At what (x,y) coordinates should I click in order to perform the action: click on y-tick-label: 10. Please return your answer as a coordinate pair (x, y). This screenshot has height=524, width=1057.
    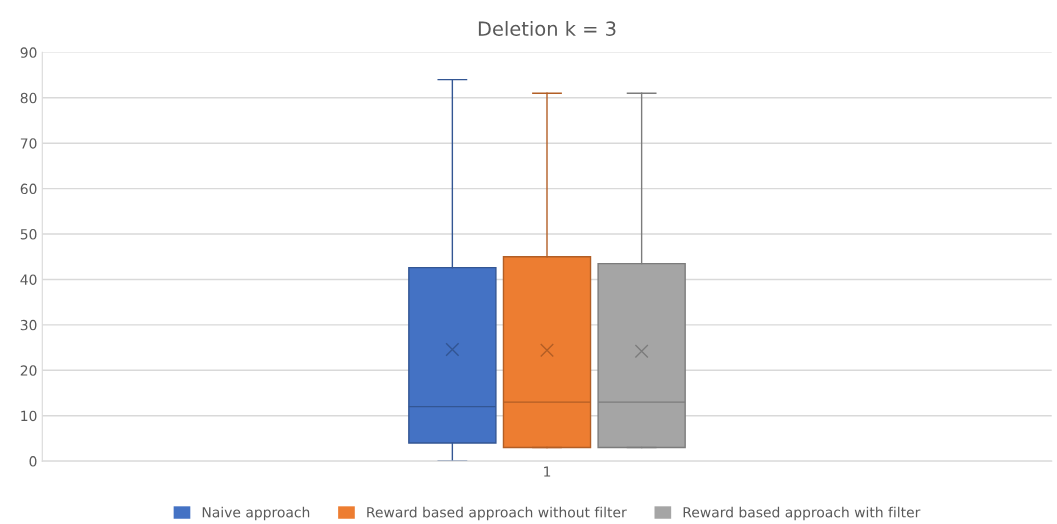
    Looking at the image, I should click on (29, 416).